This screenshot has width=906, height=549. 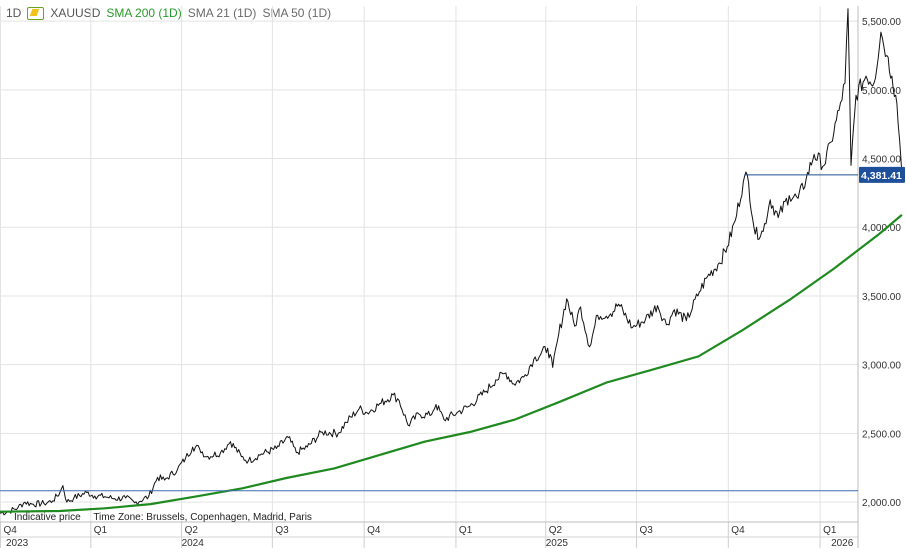 I want to click on last-price-label: 4,381.41, so click(x=881, y=176).